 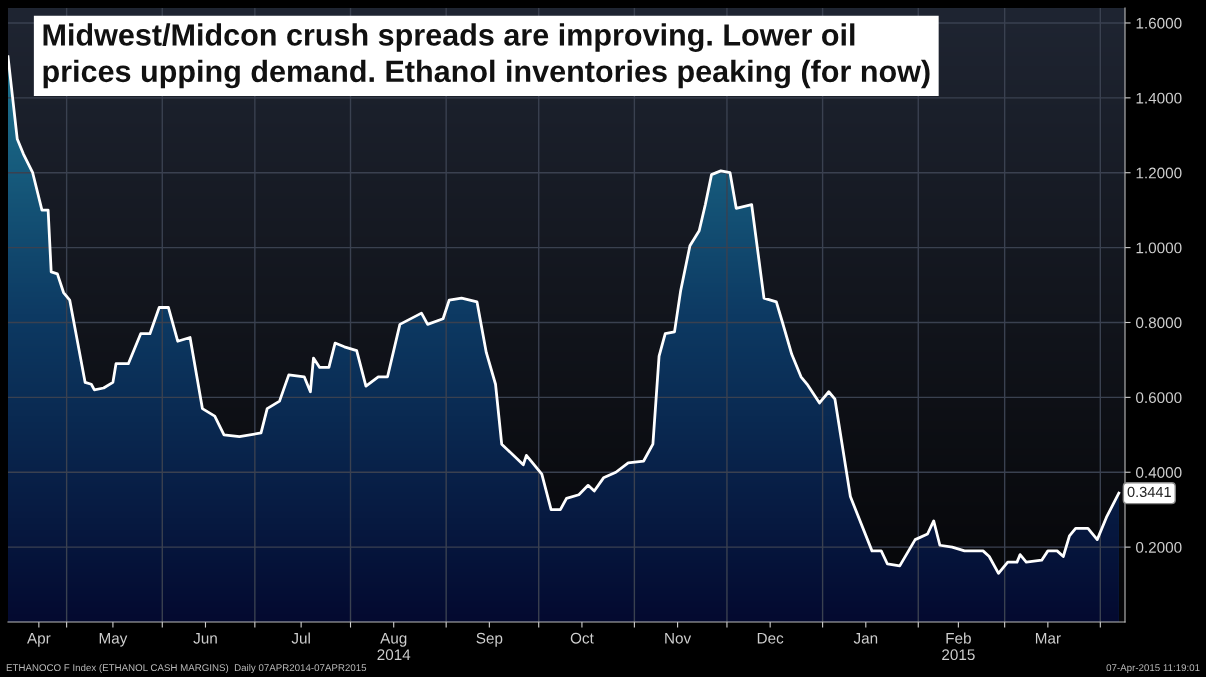 What do you see at coordinates (1159, 173) in the screenshot?
I see `y-tick-label: 1.2000` at bounding box center [1159, 173].